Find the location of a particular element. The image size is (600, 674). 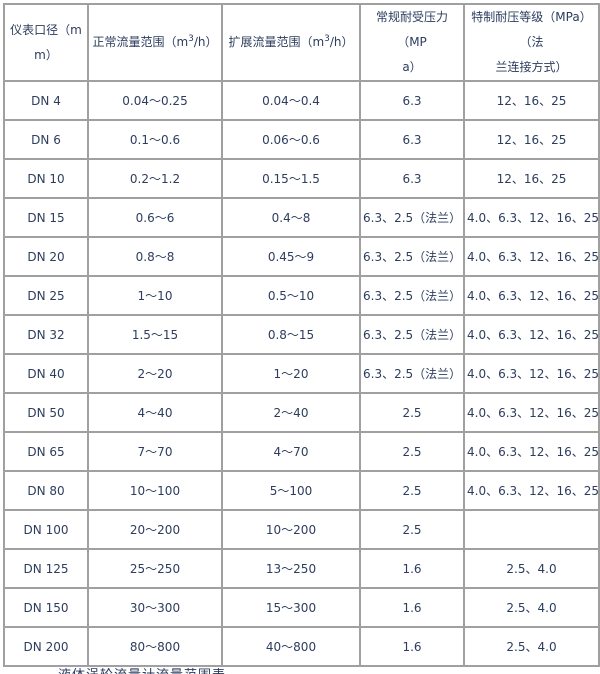

cell-diameter: DN 20 is located at coordinates (46, 256).